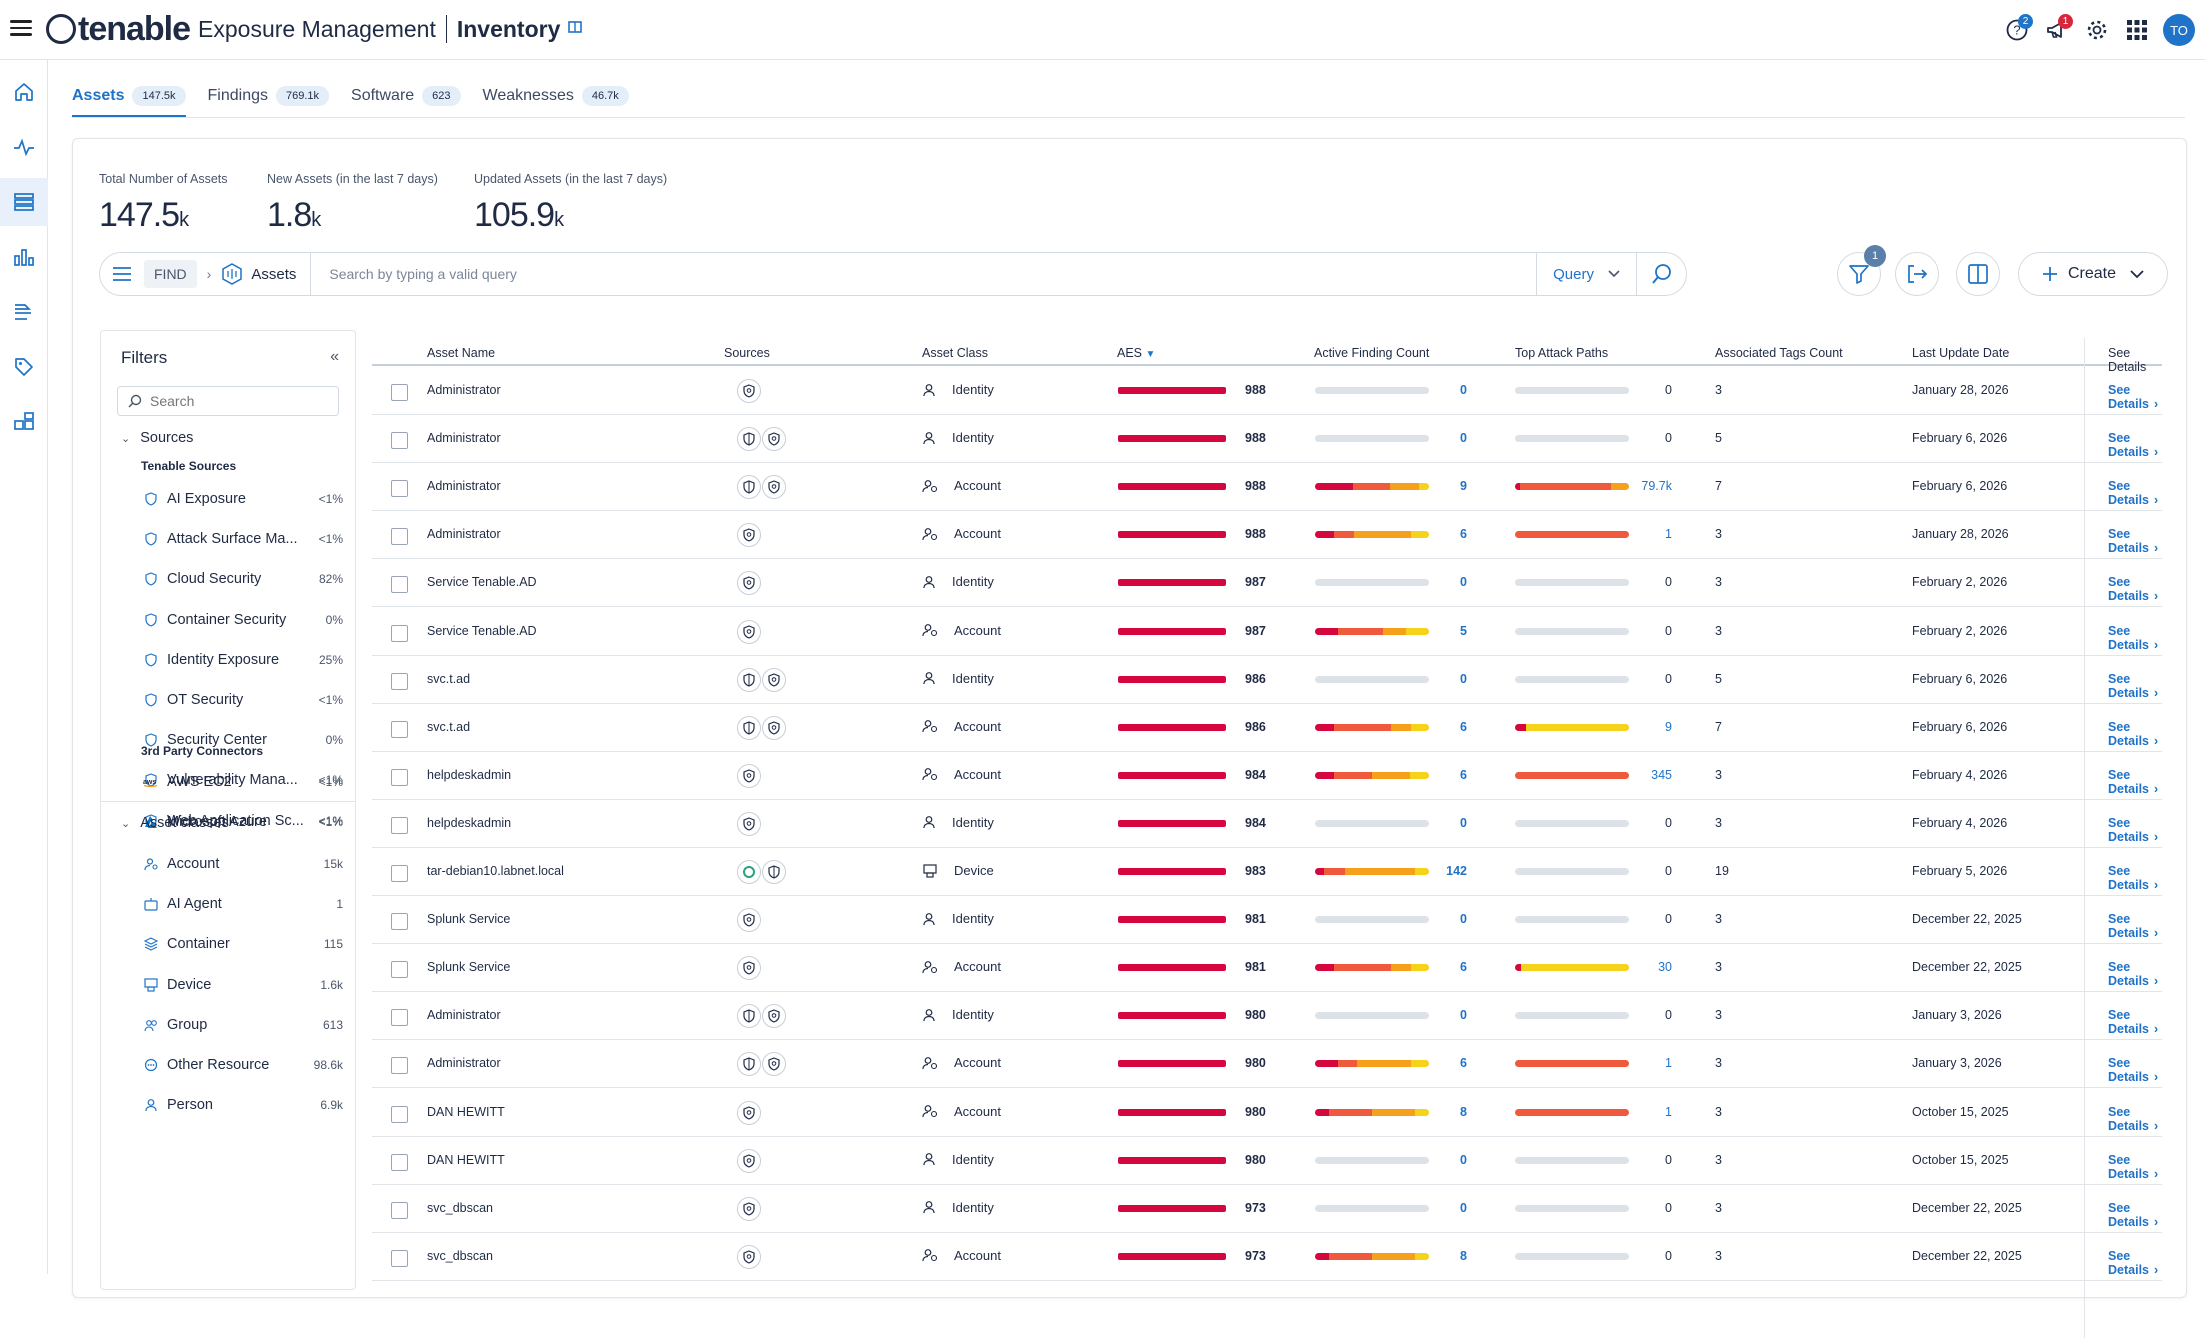  Describe the element at coordinates (243, 539) in the screenshot. I see `filter-item-attack-surface-ma: Attack Surface Ma... <1%` at that location.